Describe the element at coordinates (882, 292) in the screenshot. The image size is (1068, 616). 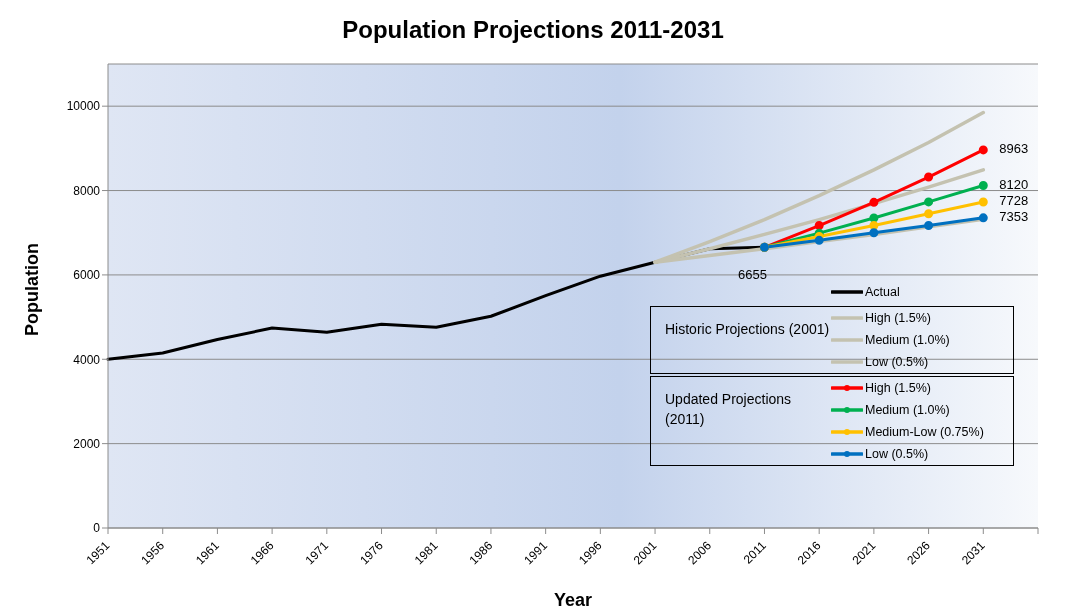
I see `legend-label: Actual` at that location.